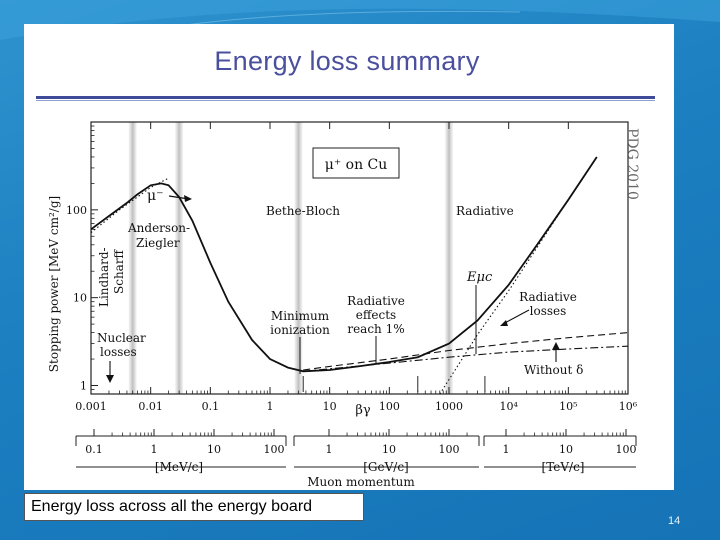 The width and height of the screenshot is (720, 540). Describe the element at coordinates (300, 330) in the screenshot. I see `label-min-ion-2: ionization` at that location.